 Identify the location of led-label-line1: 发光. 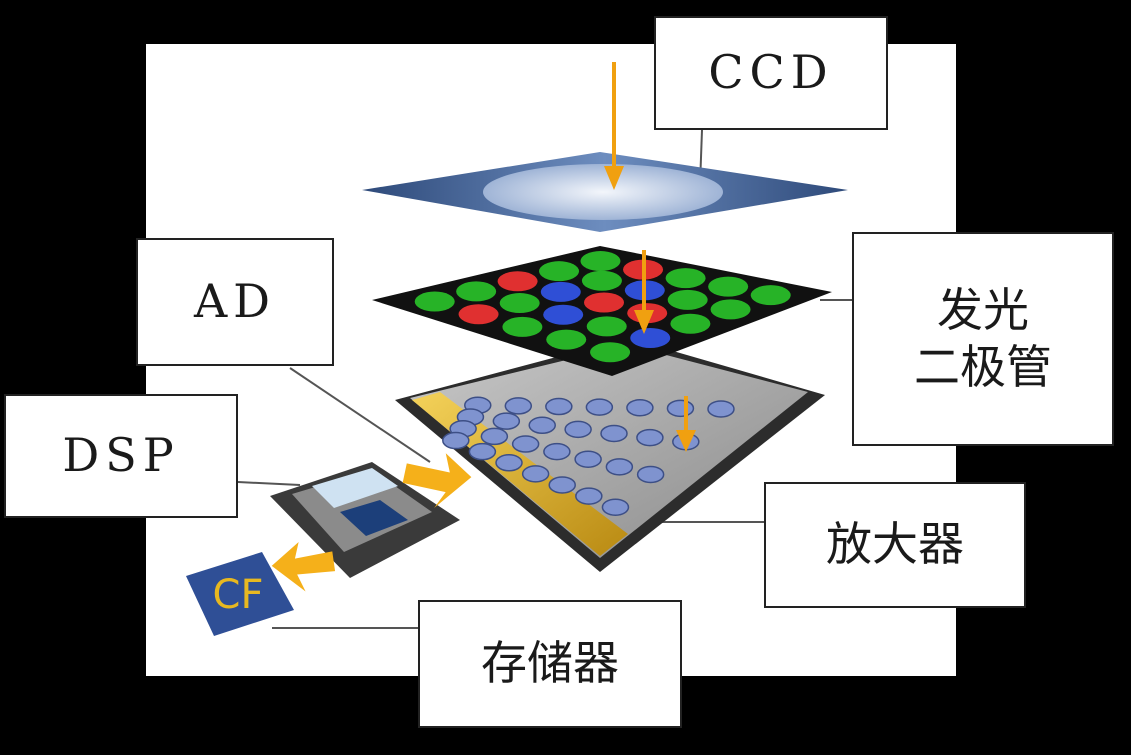
(983, 309).